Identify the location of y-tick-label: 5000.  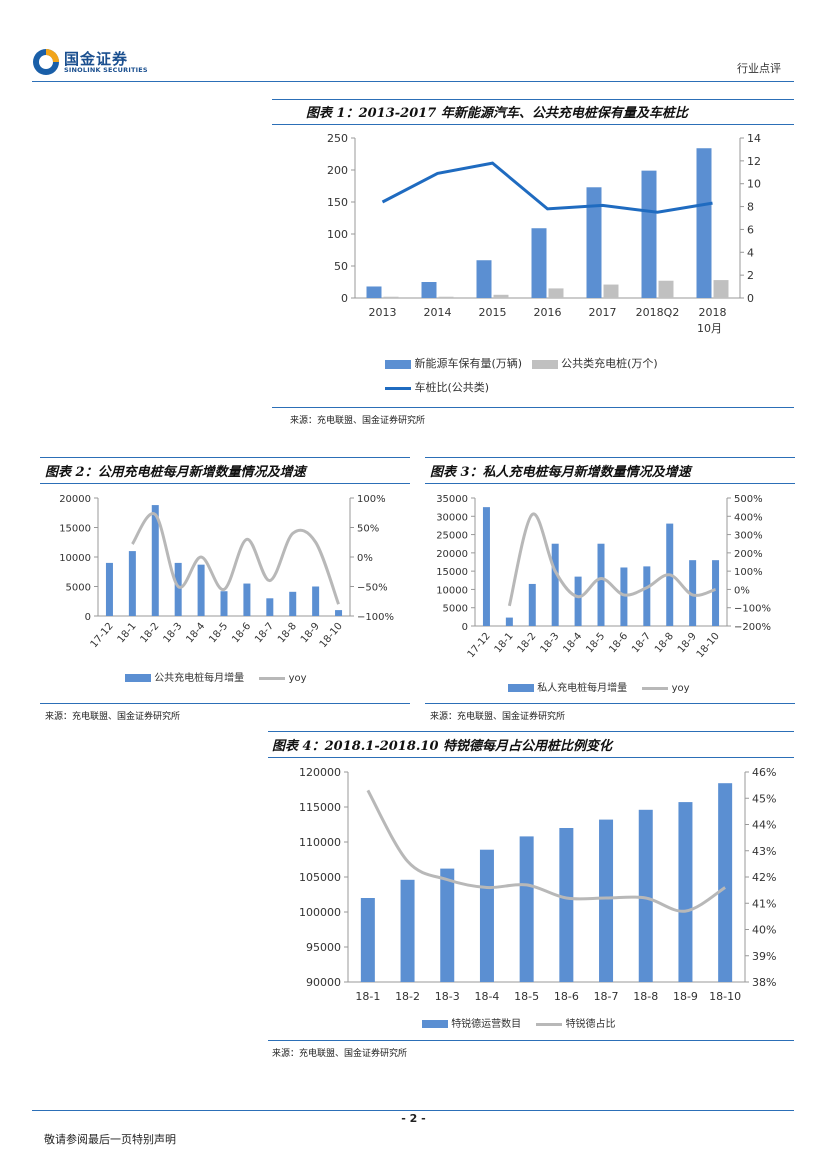
(78, 588).